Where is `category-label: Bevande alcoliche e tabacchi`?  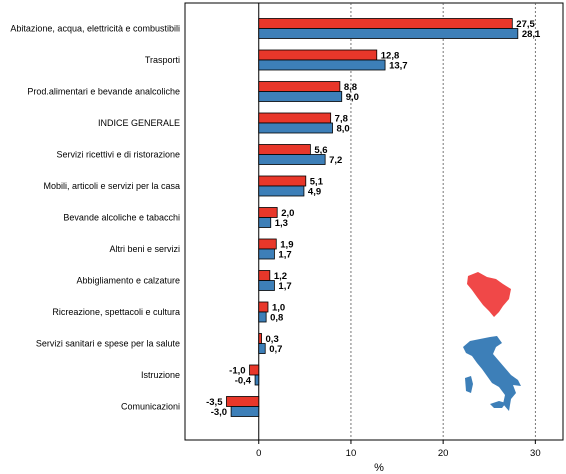 category-label: Bevande alcoliche e tabacchi is located at coordinates (121, 218).